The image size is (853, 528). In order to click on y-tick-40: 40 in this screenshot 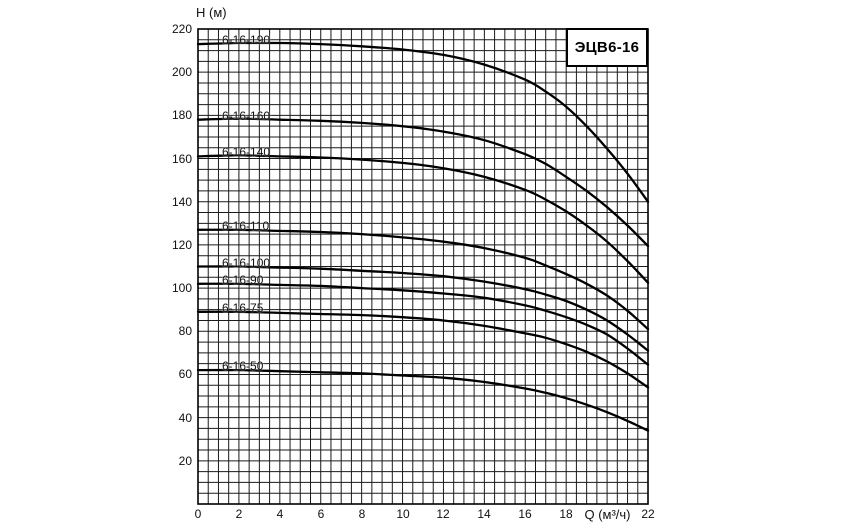, I will do `click(185, 418)`.